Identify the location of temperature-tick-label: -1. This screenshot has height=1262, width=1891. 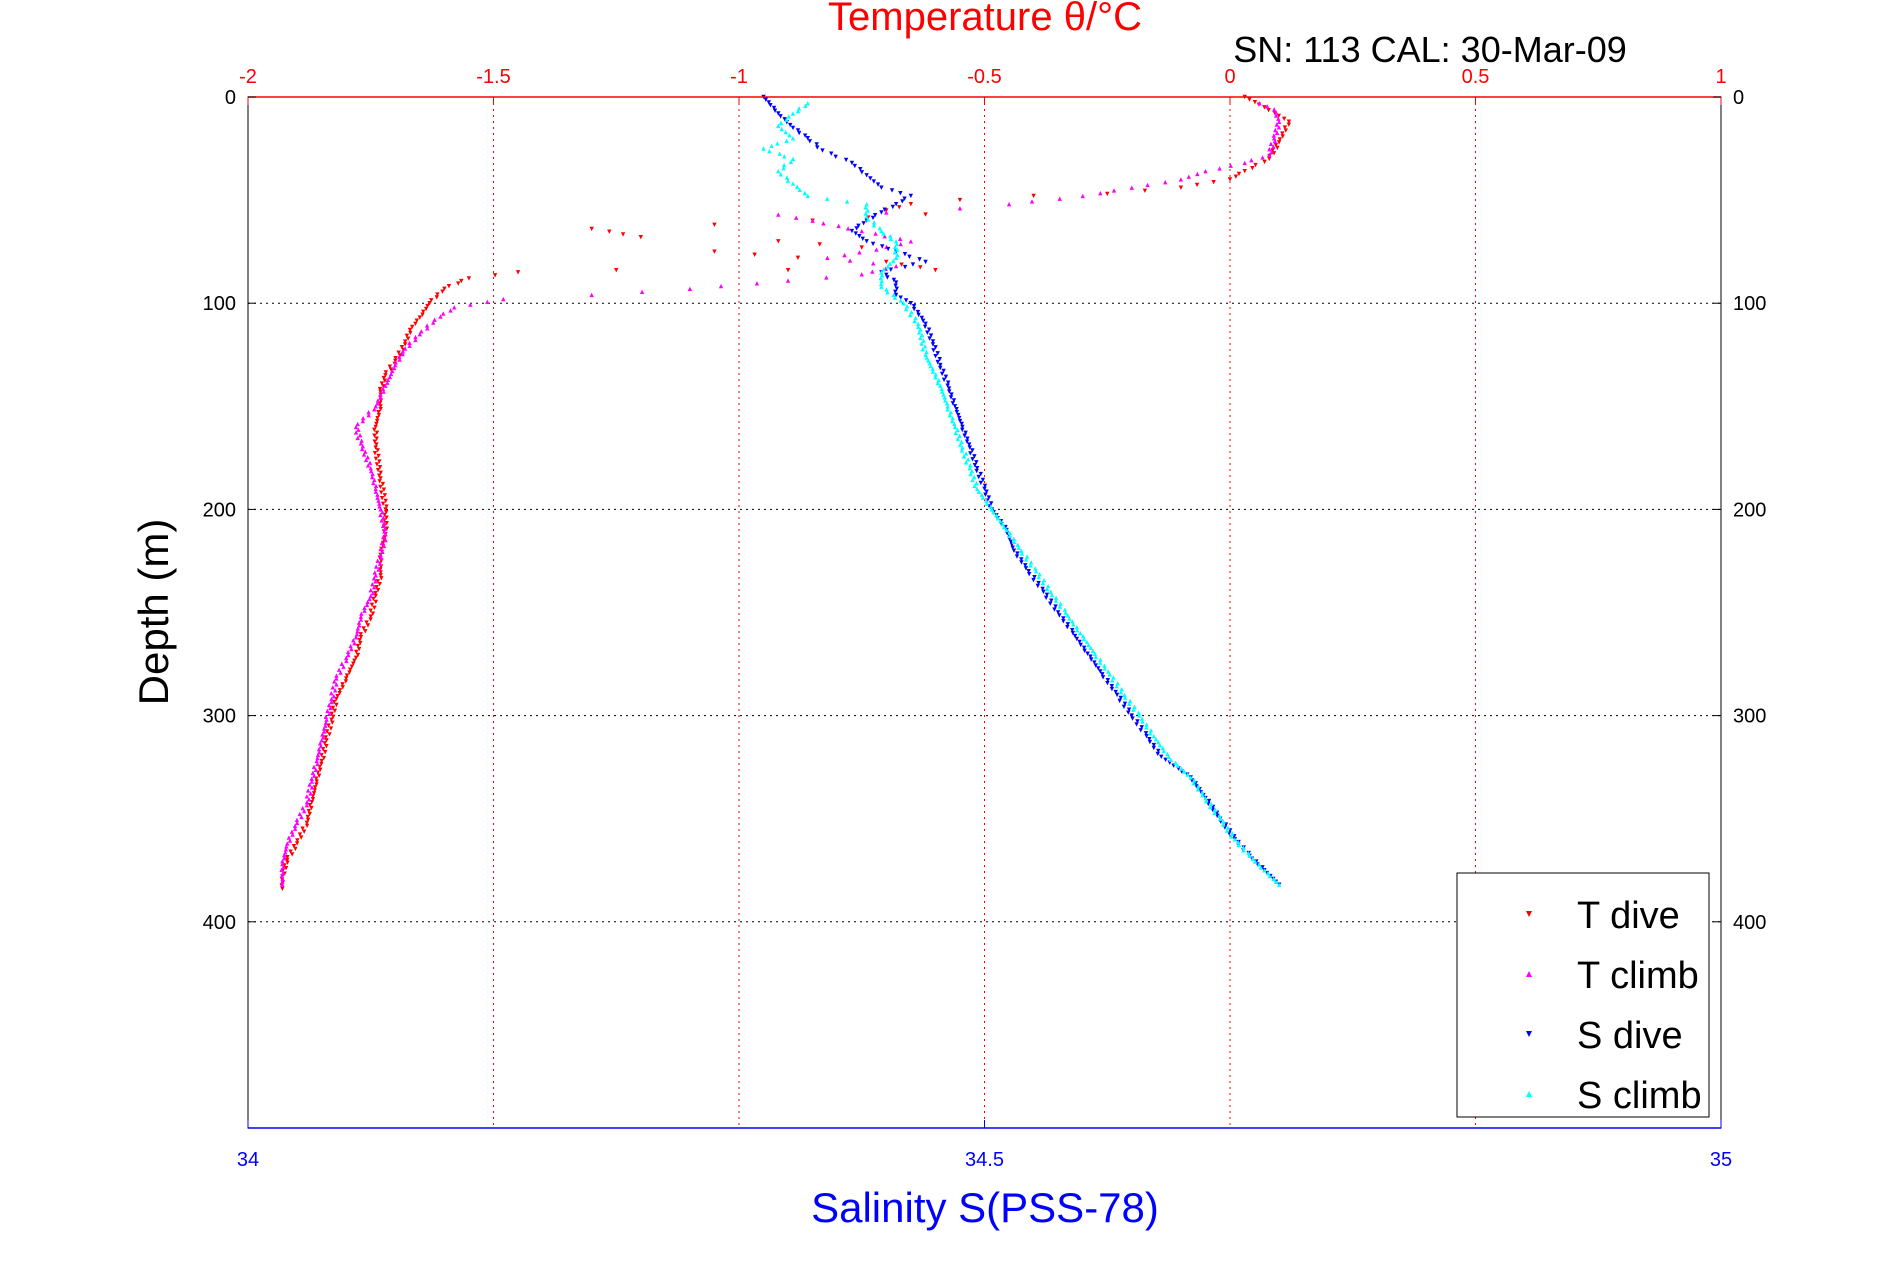
(739, 77).